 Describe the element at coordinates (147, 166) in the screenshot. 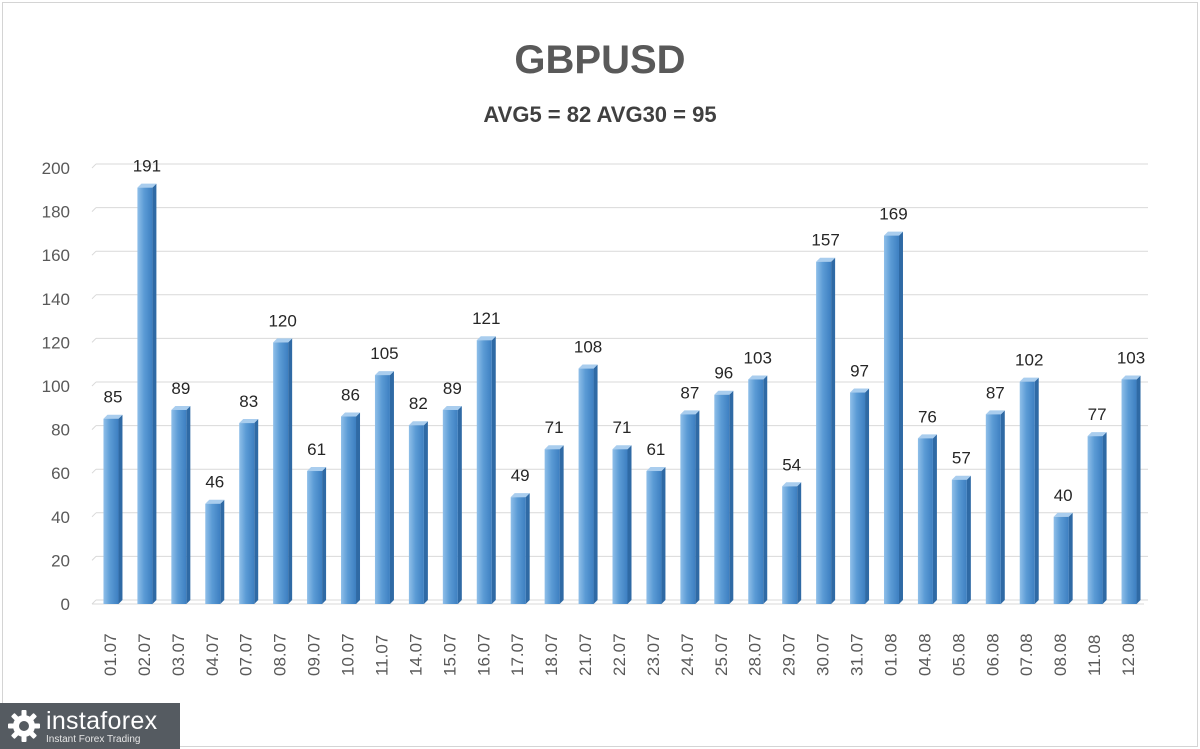

I see `data-label: 191` at that location.